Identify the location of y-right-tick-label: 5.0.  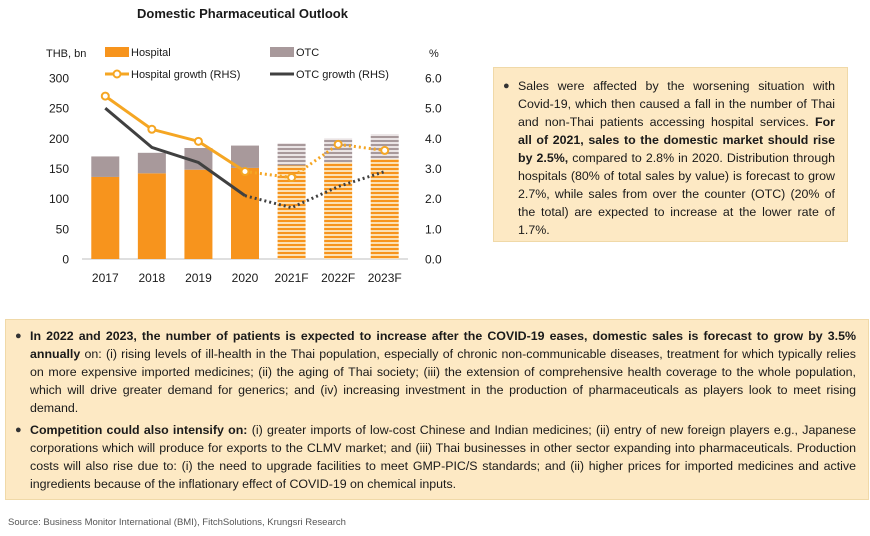
(433, 109).